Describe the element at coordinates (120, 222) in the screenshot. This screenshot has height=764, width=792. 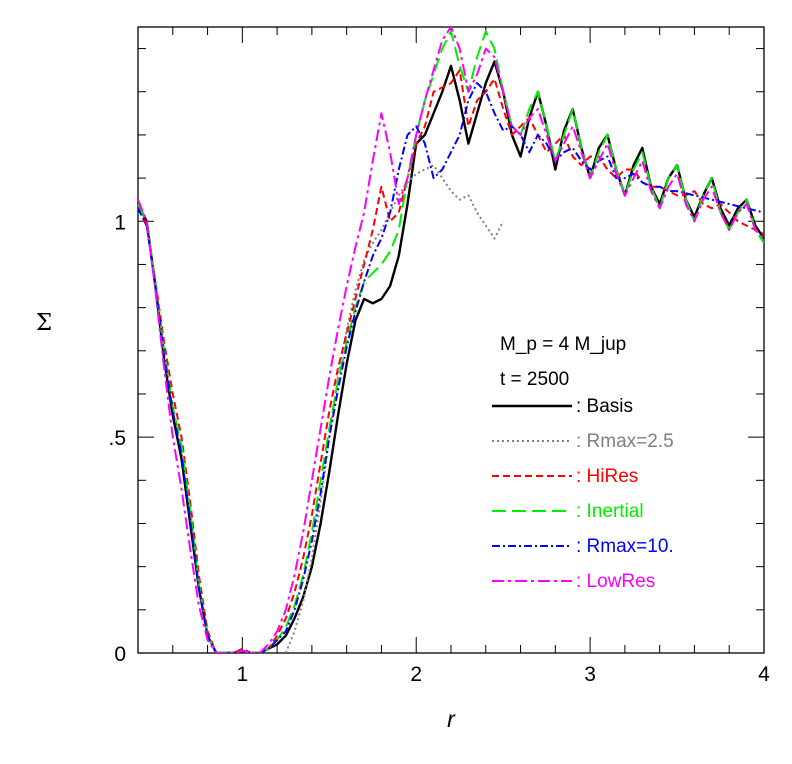
I see `y-tick-label-2: 1` at that location.